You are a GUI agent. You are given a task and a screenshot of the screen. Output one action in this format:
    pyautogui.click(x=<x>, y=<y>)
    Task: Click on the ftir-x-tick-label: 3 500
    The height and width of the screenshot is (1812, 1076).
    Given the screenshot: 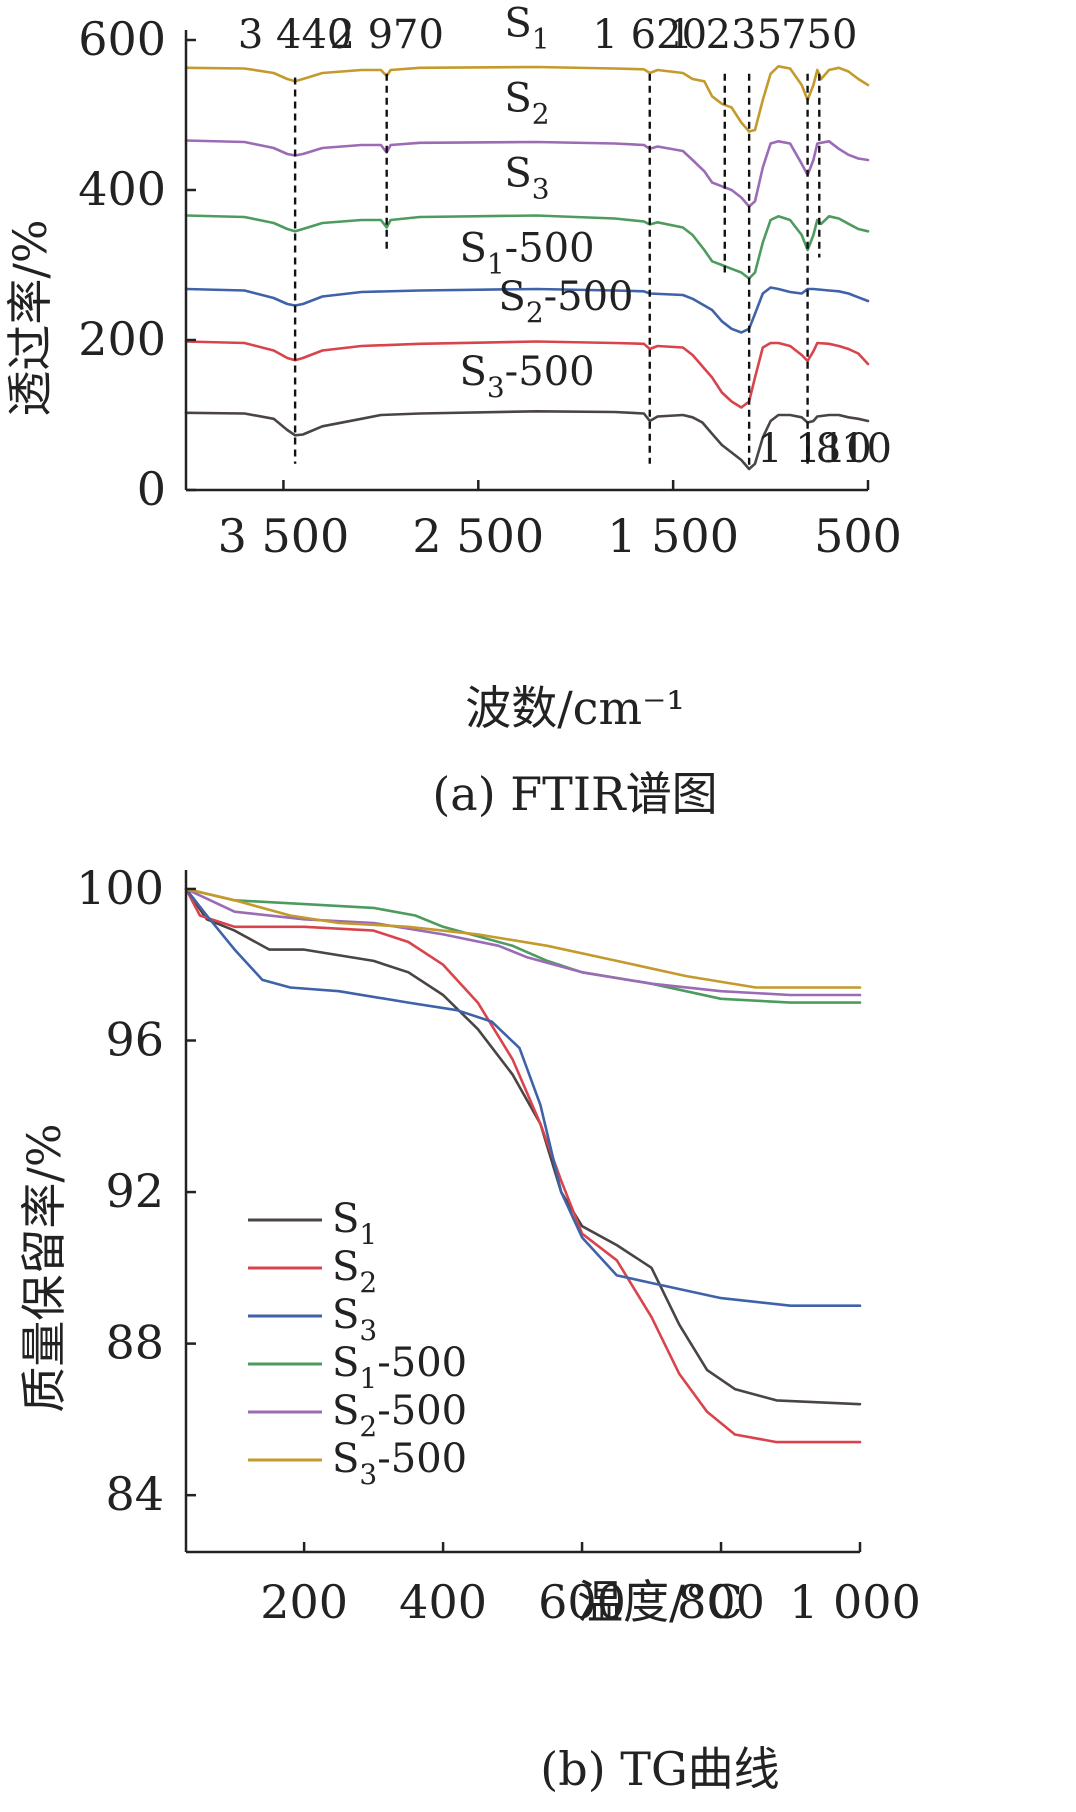 What is the action you would take?
    pyautogui.click(x=284, y=536)
    